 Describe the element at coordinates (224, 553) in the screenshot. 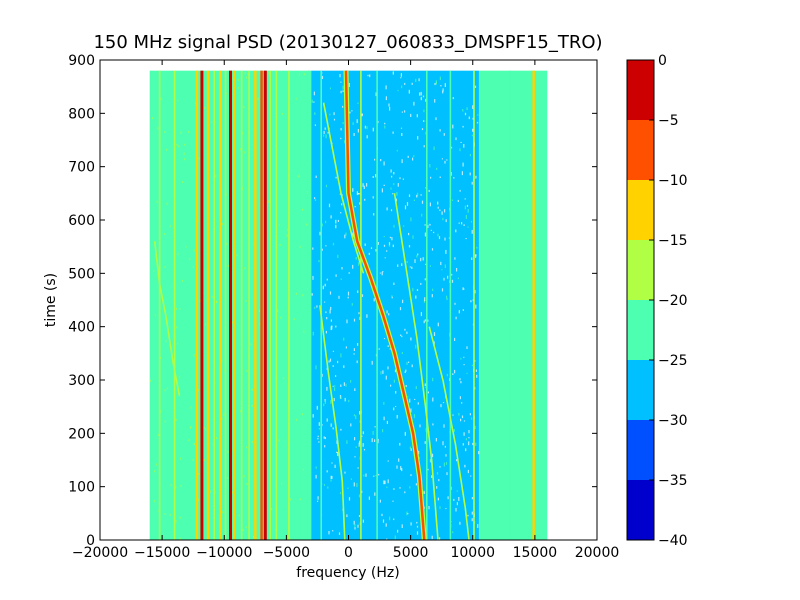

I see `x-tick-label: −10000` at that location.